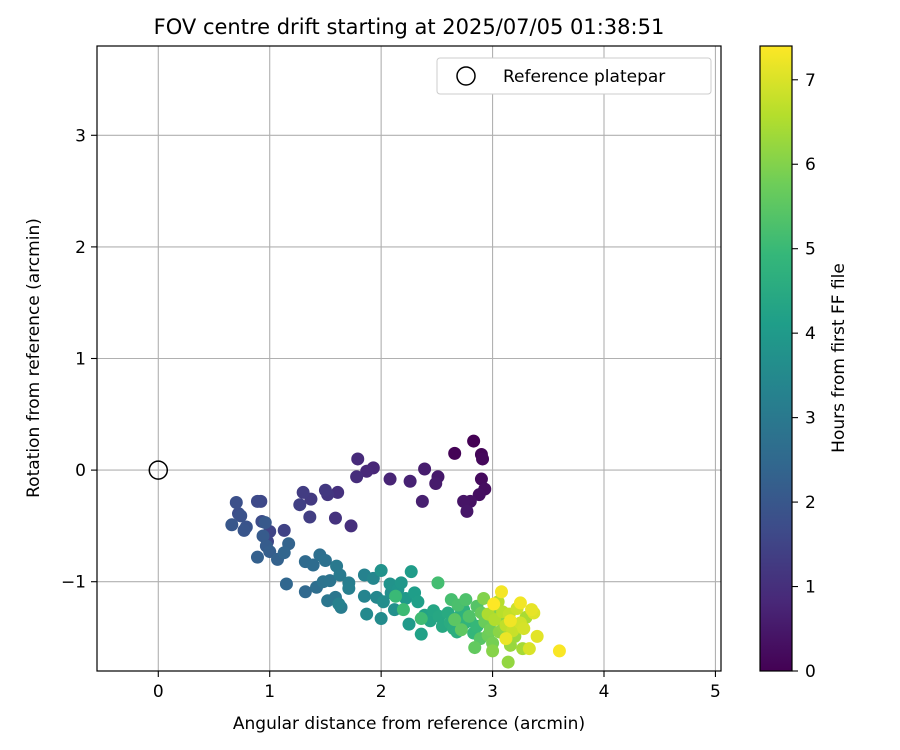 Image resolution: width=900 pixels, height=750 pixels. I want to click on y-axis-ticks: −1 0 1 2 3, so click(79, 359).